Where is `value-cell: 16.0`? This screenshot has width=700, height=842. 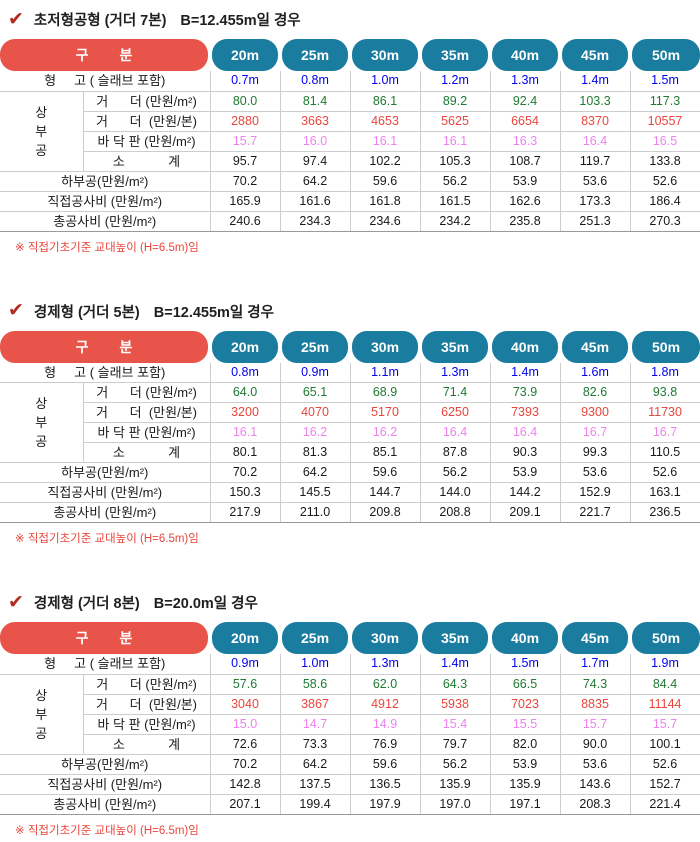 value-cell: 16.0 is located at coordinates (315, 141).